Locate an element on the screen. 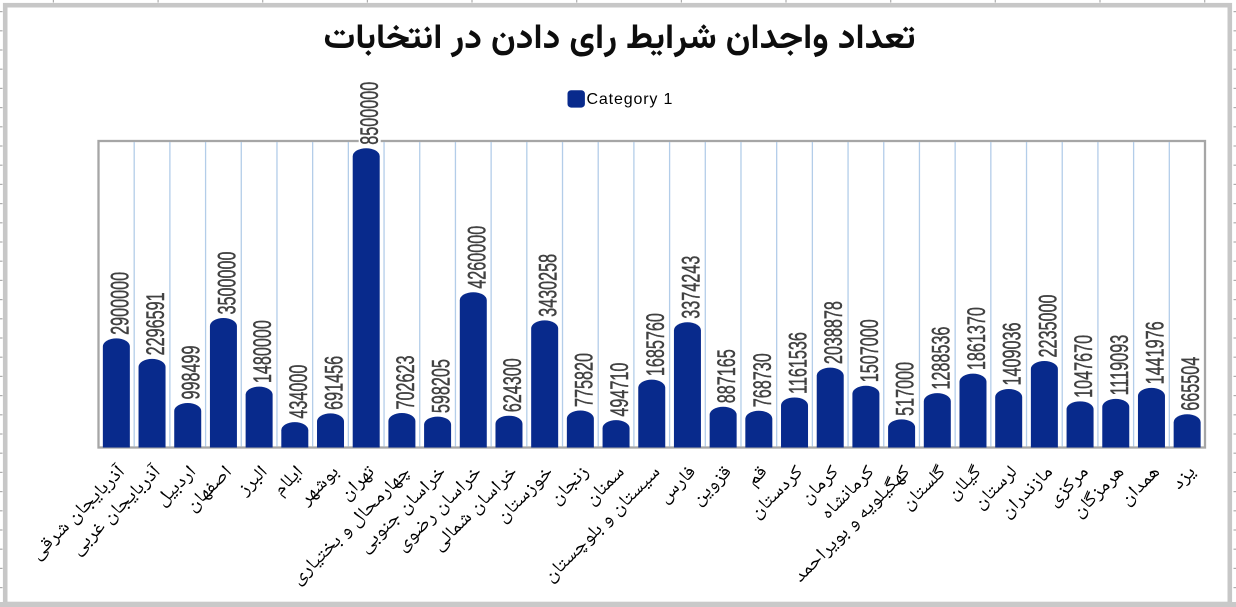 The width and height of the screenshot is (1236, 607). svg-text: 1288536 is located at coordinates (941, 358).